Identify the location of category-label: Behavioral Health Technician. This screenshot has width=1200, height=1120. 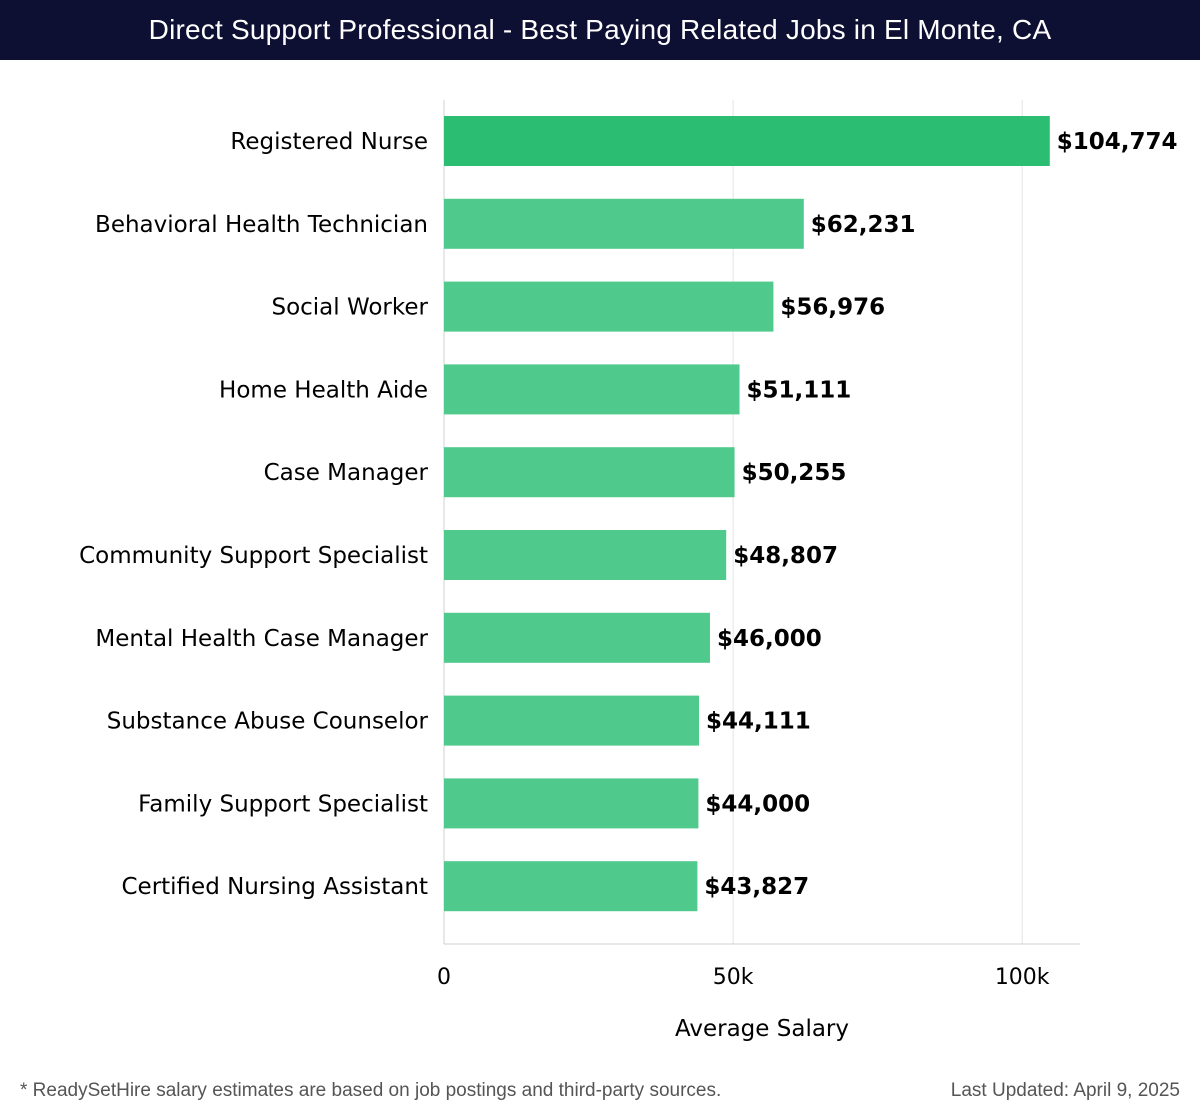
(261, 225).